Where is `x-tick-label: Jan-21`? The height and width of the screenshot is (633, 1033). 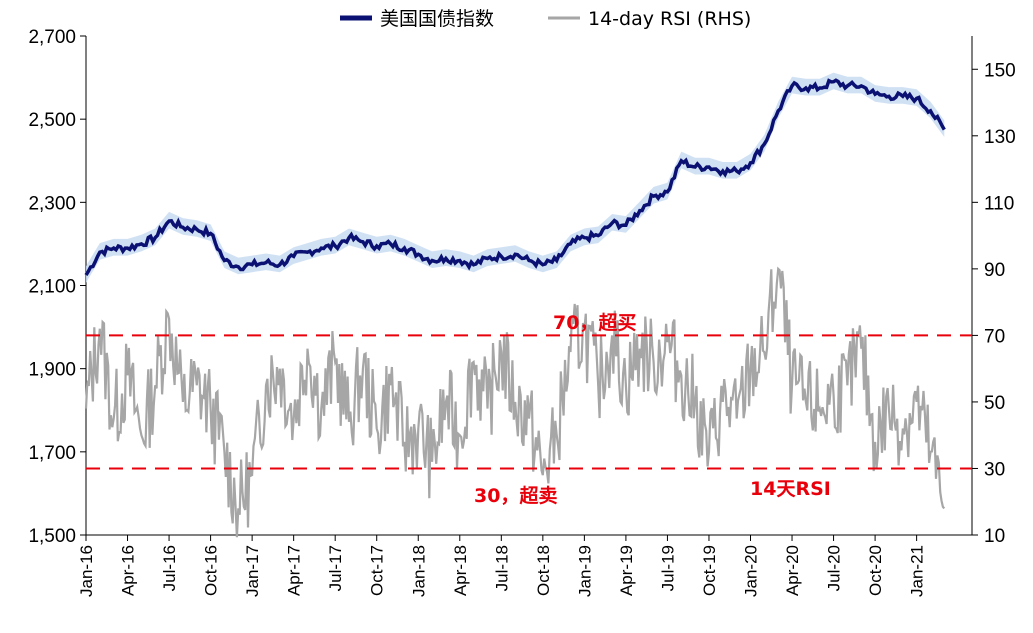 x-tick-label: Jan-21 is located at coordinates (917, 571).